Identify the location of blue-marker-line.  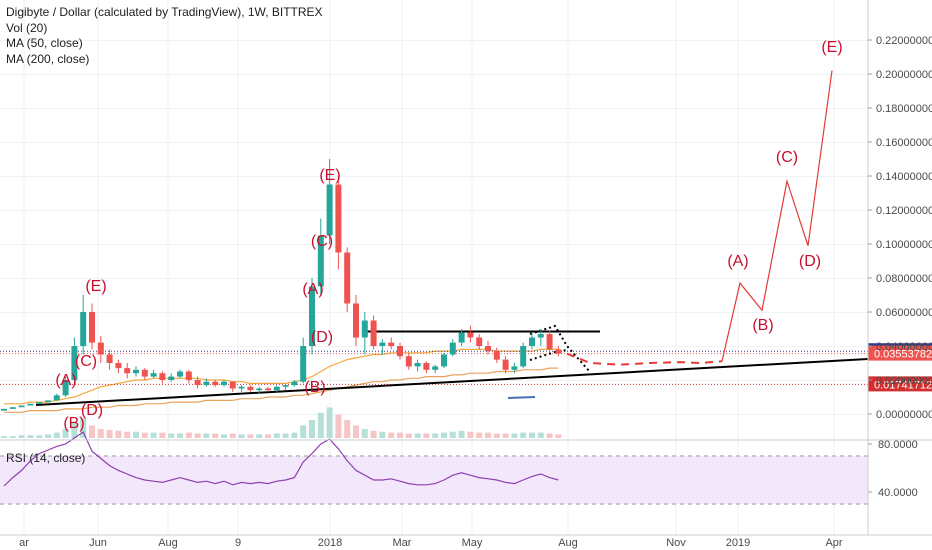
(521, 397).